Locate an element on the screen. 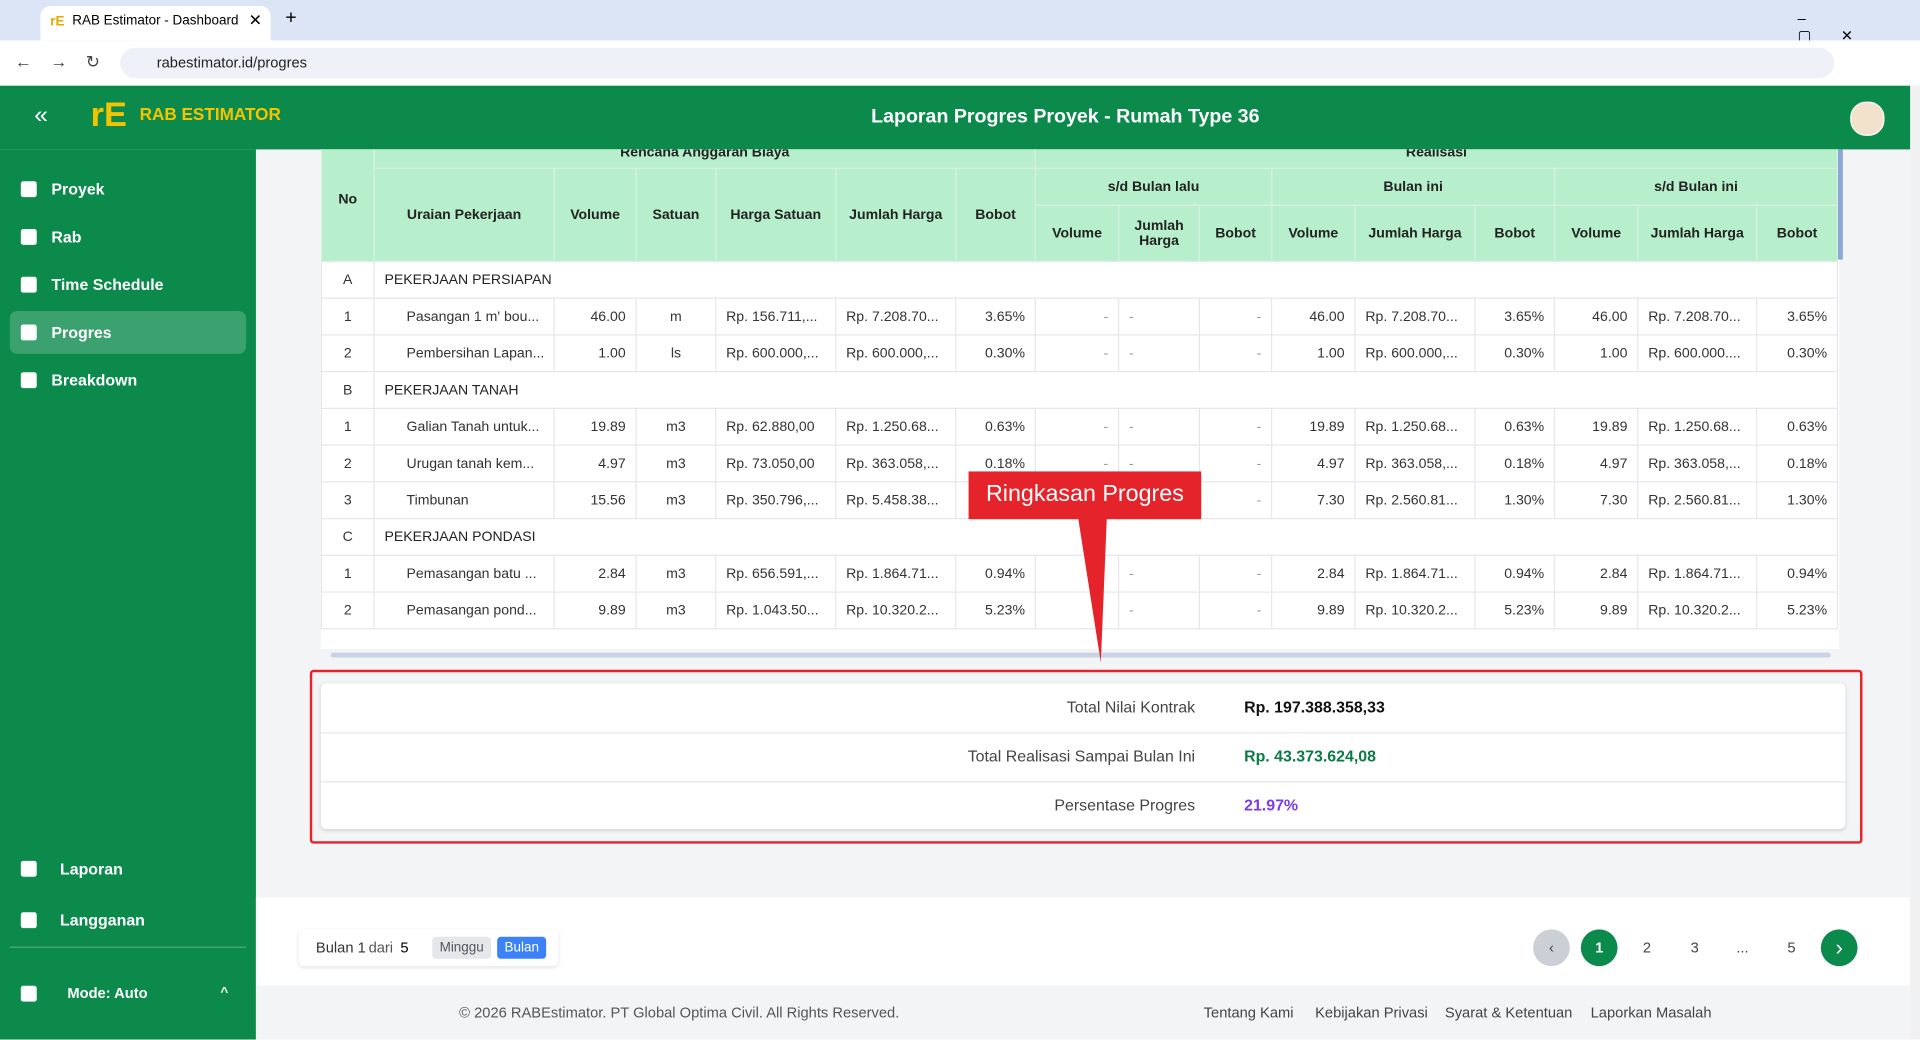 This screenshot has height=1040, width=1920. footer-link: Laporkan Masalah is located at coordinates (1651, 1013).